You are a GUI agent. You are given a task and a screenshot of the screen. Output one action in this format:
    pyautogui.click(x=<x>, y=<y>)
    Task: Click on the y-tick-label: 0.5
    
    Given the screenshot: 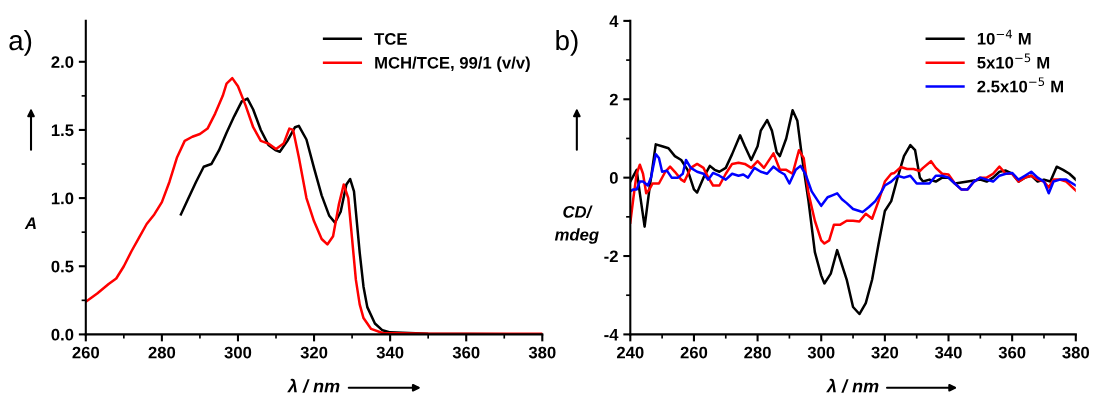 What is the action you would take?
    pyautogui.click(x=62, y=266)
    